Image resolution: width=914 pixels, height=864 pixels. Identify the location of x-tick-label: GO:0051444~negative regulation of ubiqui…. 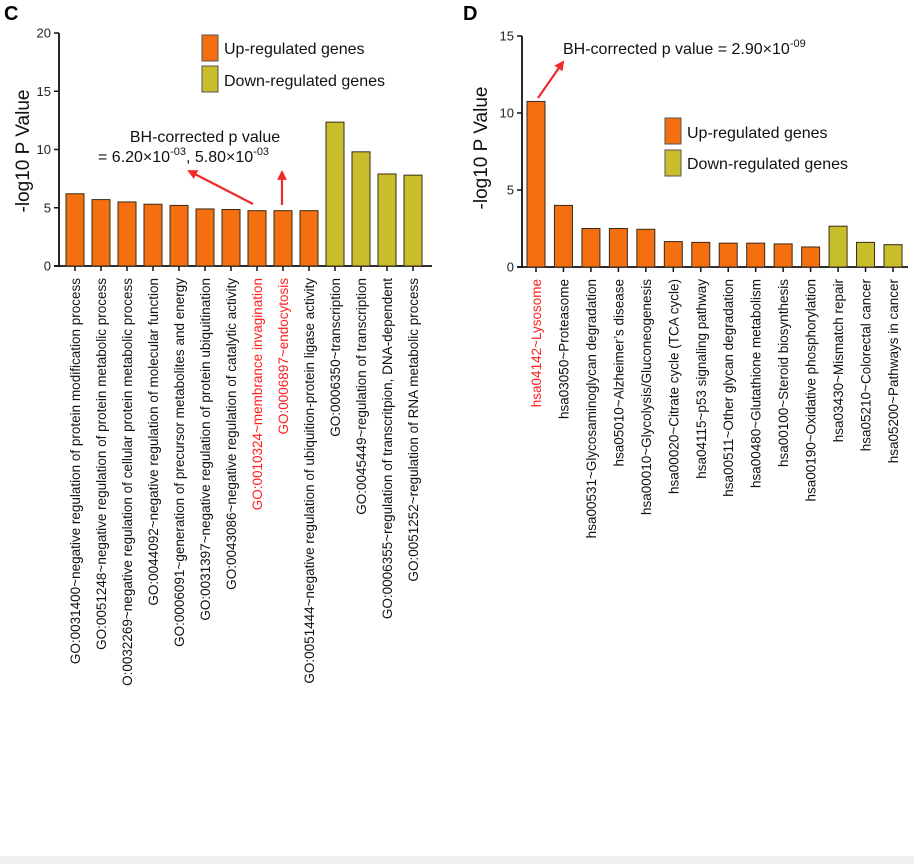
(309, 481).